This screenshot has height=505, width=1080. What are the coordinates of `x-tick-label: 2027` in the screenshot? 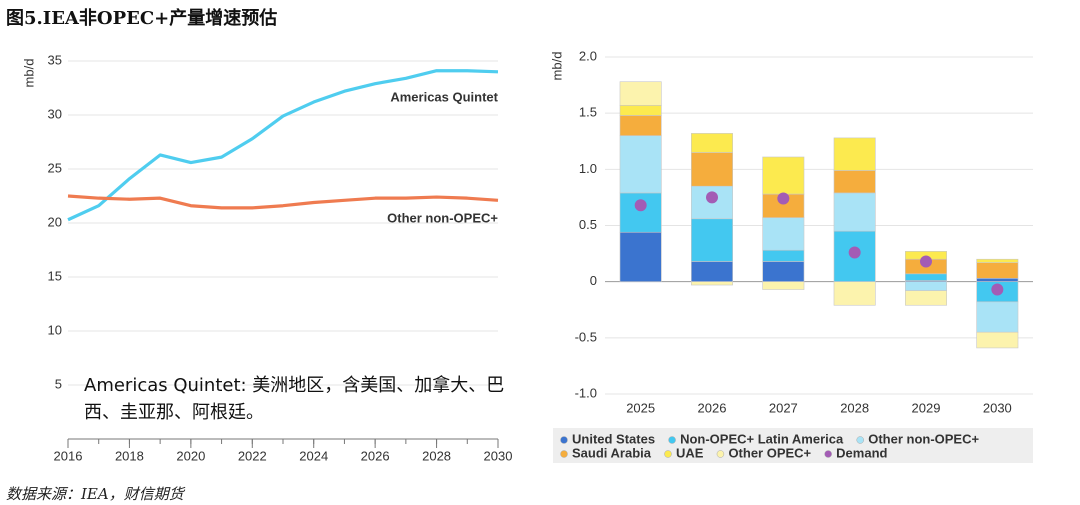 It's located at (783, 407).